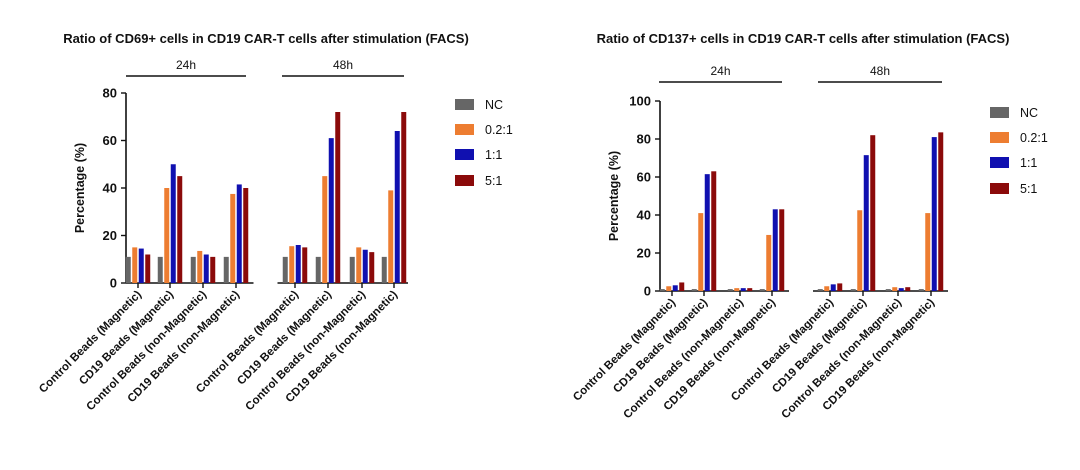 The image size is (1080, 470). I want to click on y-tick-label: 100, so click(640, 101).